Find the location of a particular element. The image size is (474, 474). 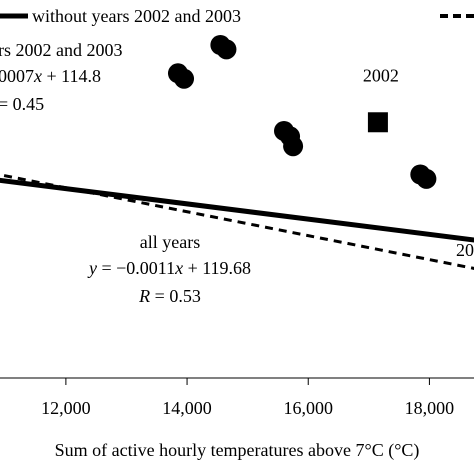

annotation-all-years-equation: y = −0.0011x + 119.68 is located at coordinates (169, 268).